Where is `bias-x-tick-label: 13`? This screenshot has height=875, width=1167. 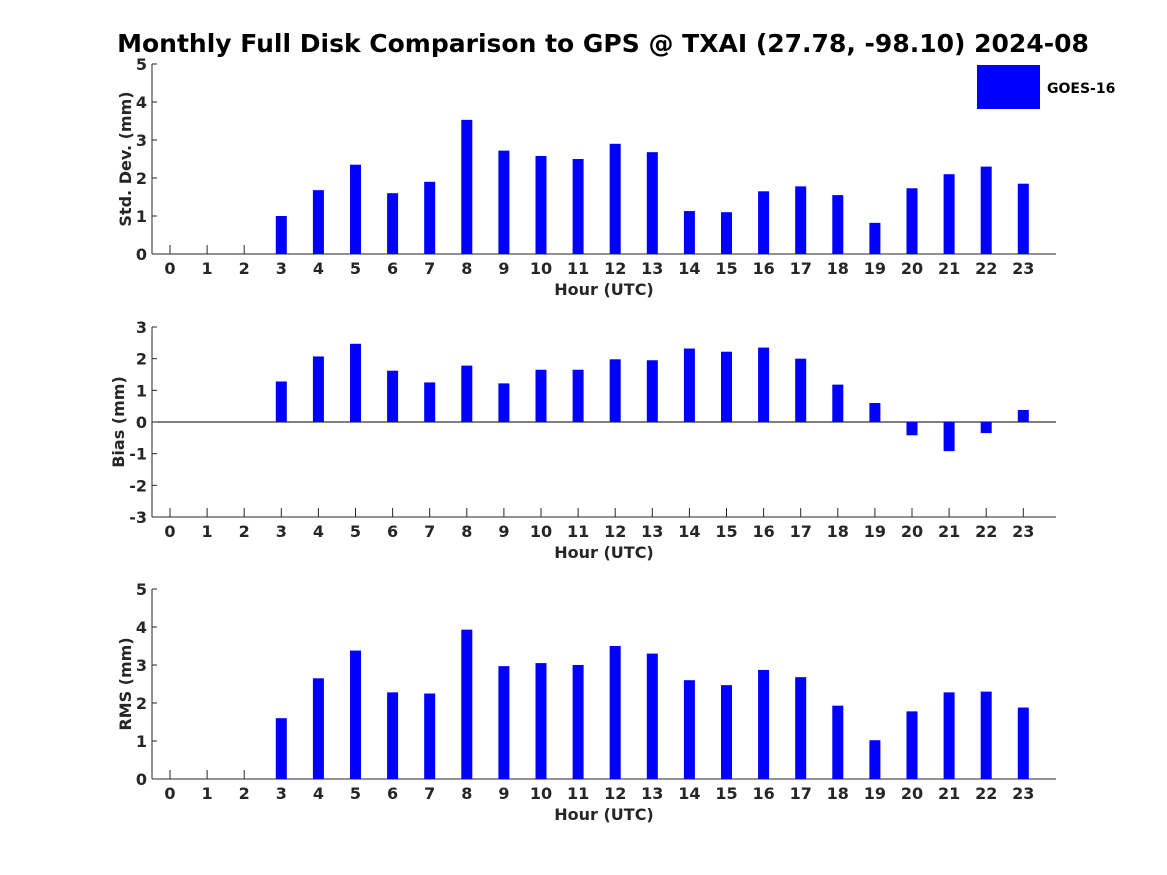
bias-x-tick-label: 13 is located at coordinates (652, 531).